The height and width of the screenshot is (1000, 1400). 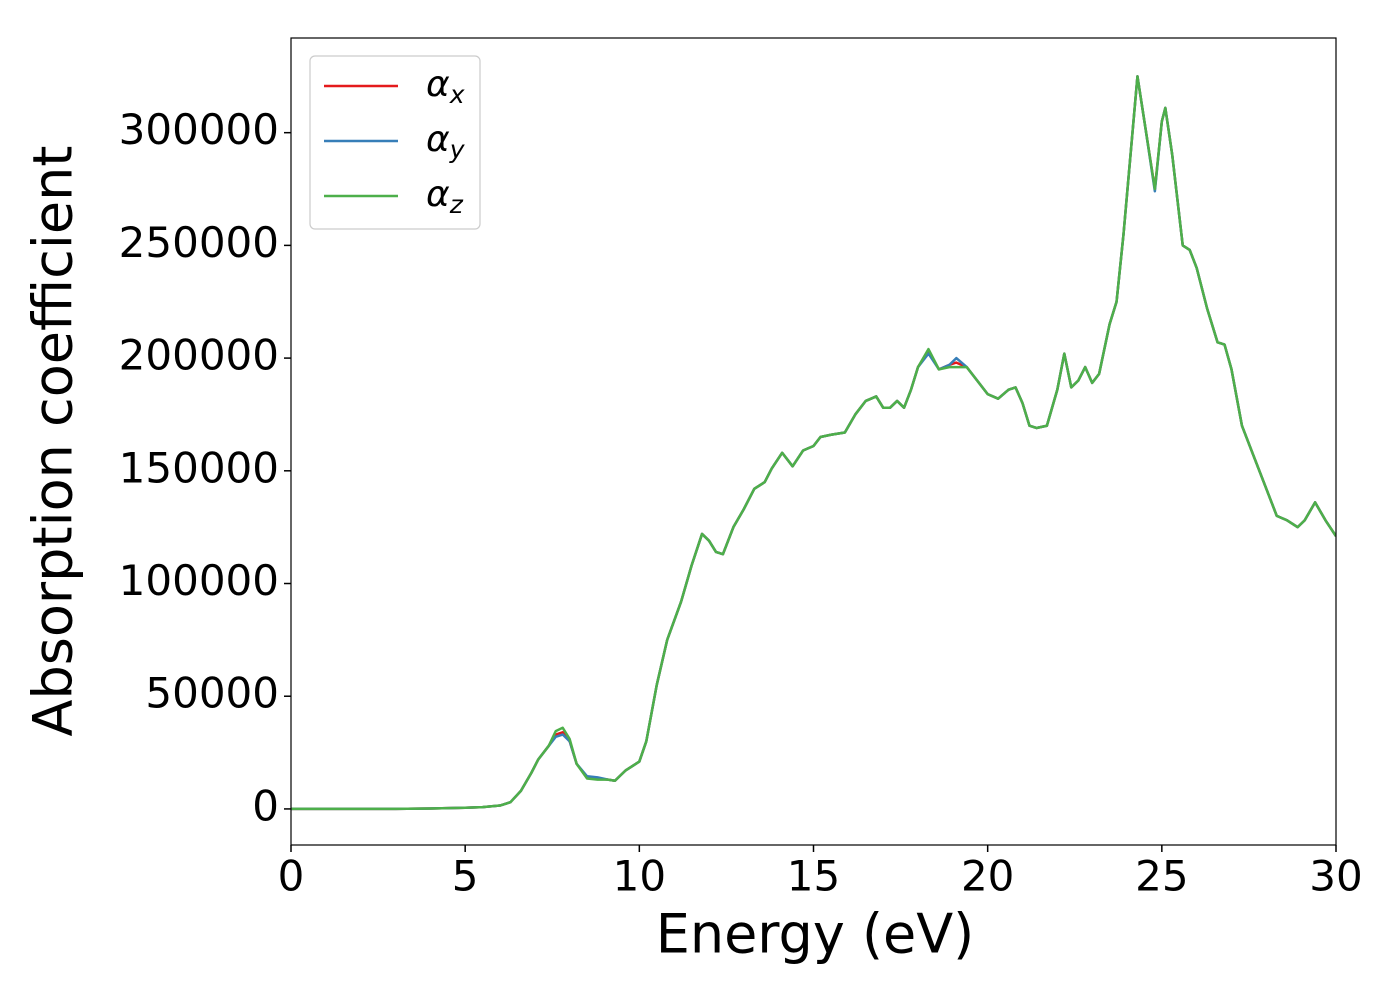 I want to click on y-tick-label: 50000, so click(x=212, y=693).